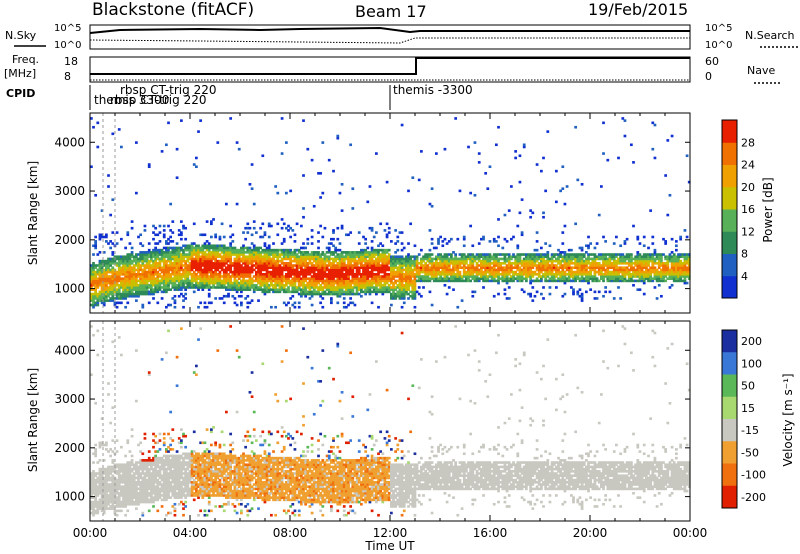 The width and height of the screenshot is (800, 554). What do you see at coordinates (93, 486) in the screenshot?
I see `velocity-cell` at bounding box center [93, 486].